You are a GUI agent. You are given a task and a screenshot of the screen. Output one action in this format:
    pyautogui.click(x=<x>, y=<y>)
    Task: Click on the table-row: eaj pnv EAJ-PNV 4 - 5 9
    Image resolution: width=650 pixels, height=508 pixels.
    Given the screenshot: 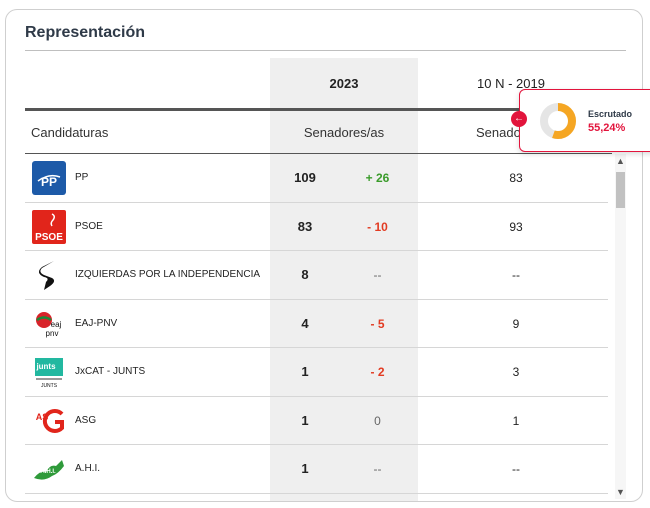 What is the action you would take?
    pyautogui.click(x=316, y=324)
    